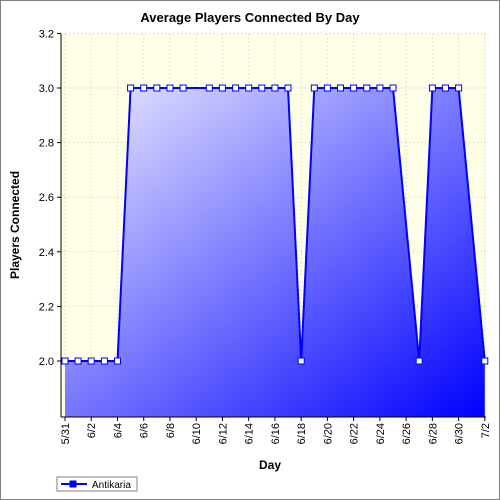  I want to click on chart-title: Average Players Connected By Day, so click(250, 17).